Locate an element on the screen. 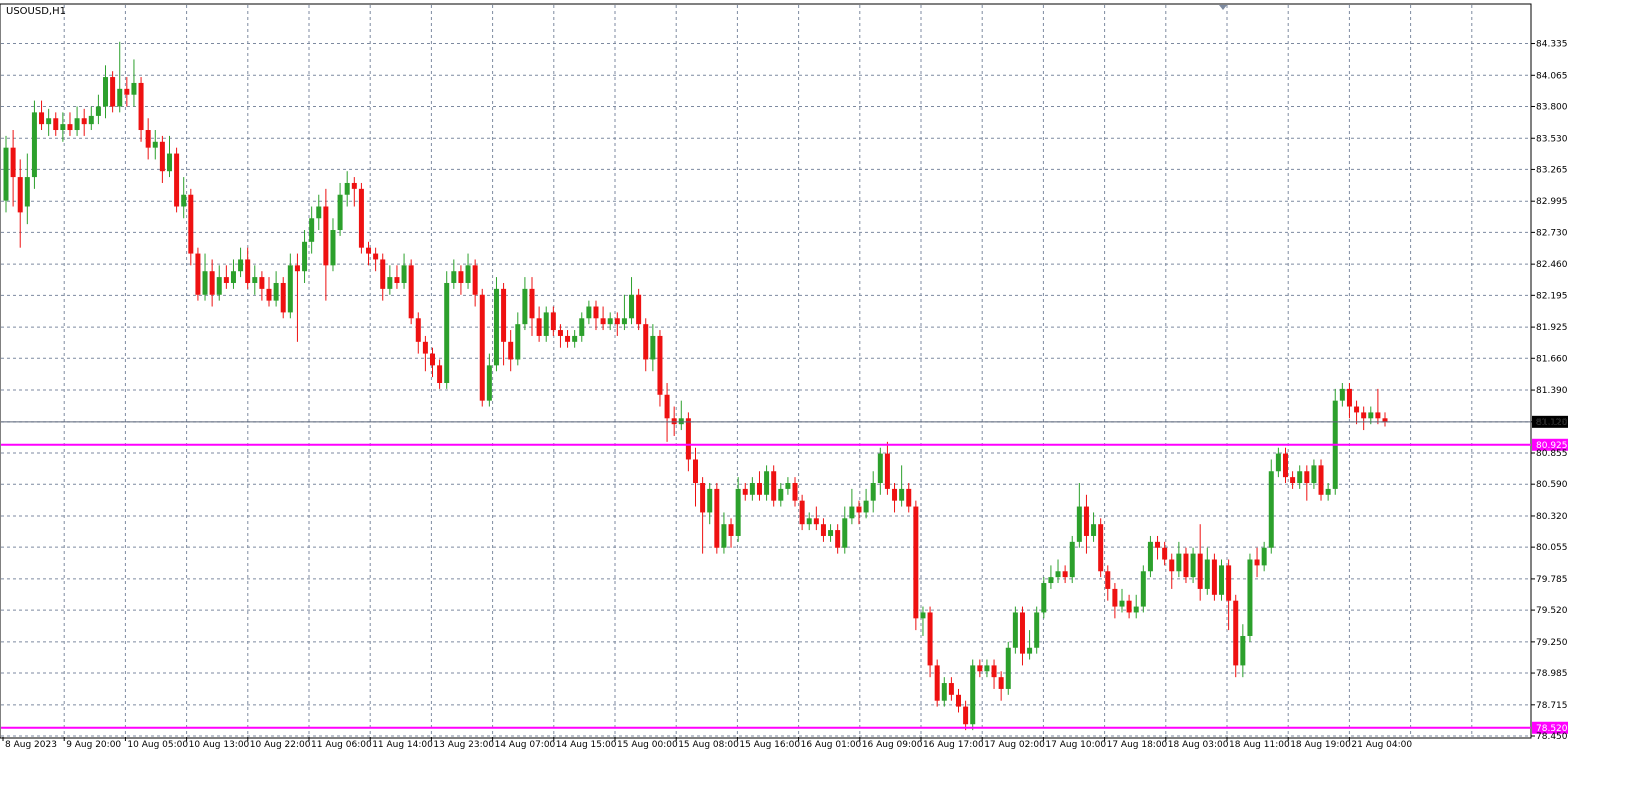 Image resolution: width=1638 pixels, height=785 pixels. bid-price-label: 81.120 is located at coordinates (1552, 423).